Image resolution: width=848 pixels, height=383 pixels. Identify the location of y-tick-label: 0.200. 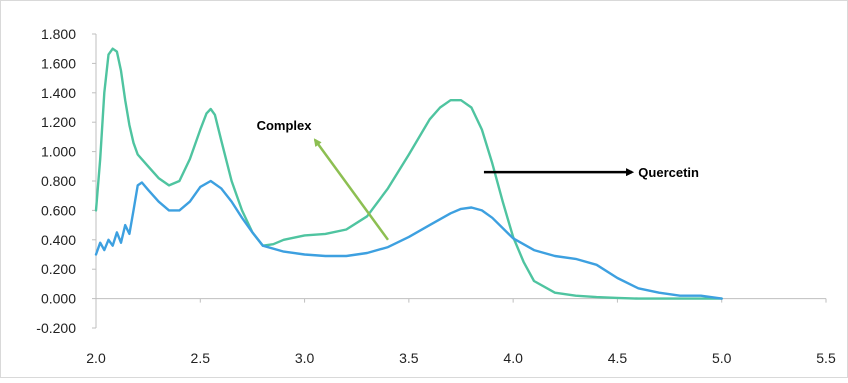
(58, 269).